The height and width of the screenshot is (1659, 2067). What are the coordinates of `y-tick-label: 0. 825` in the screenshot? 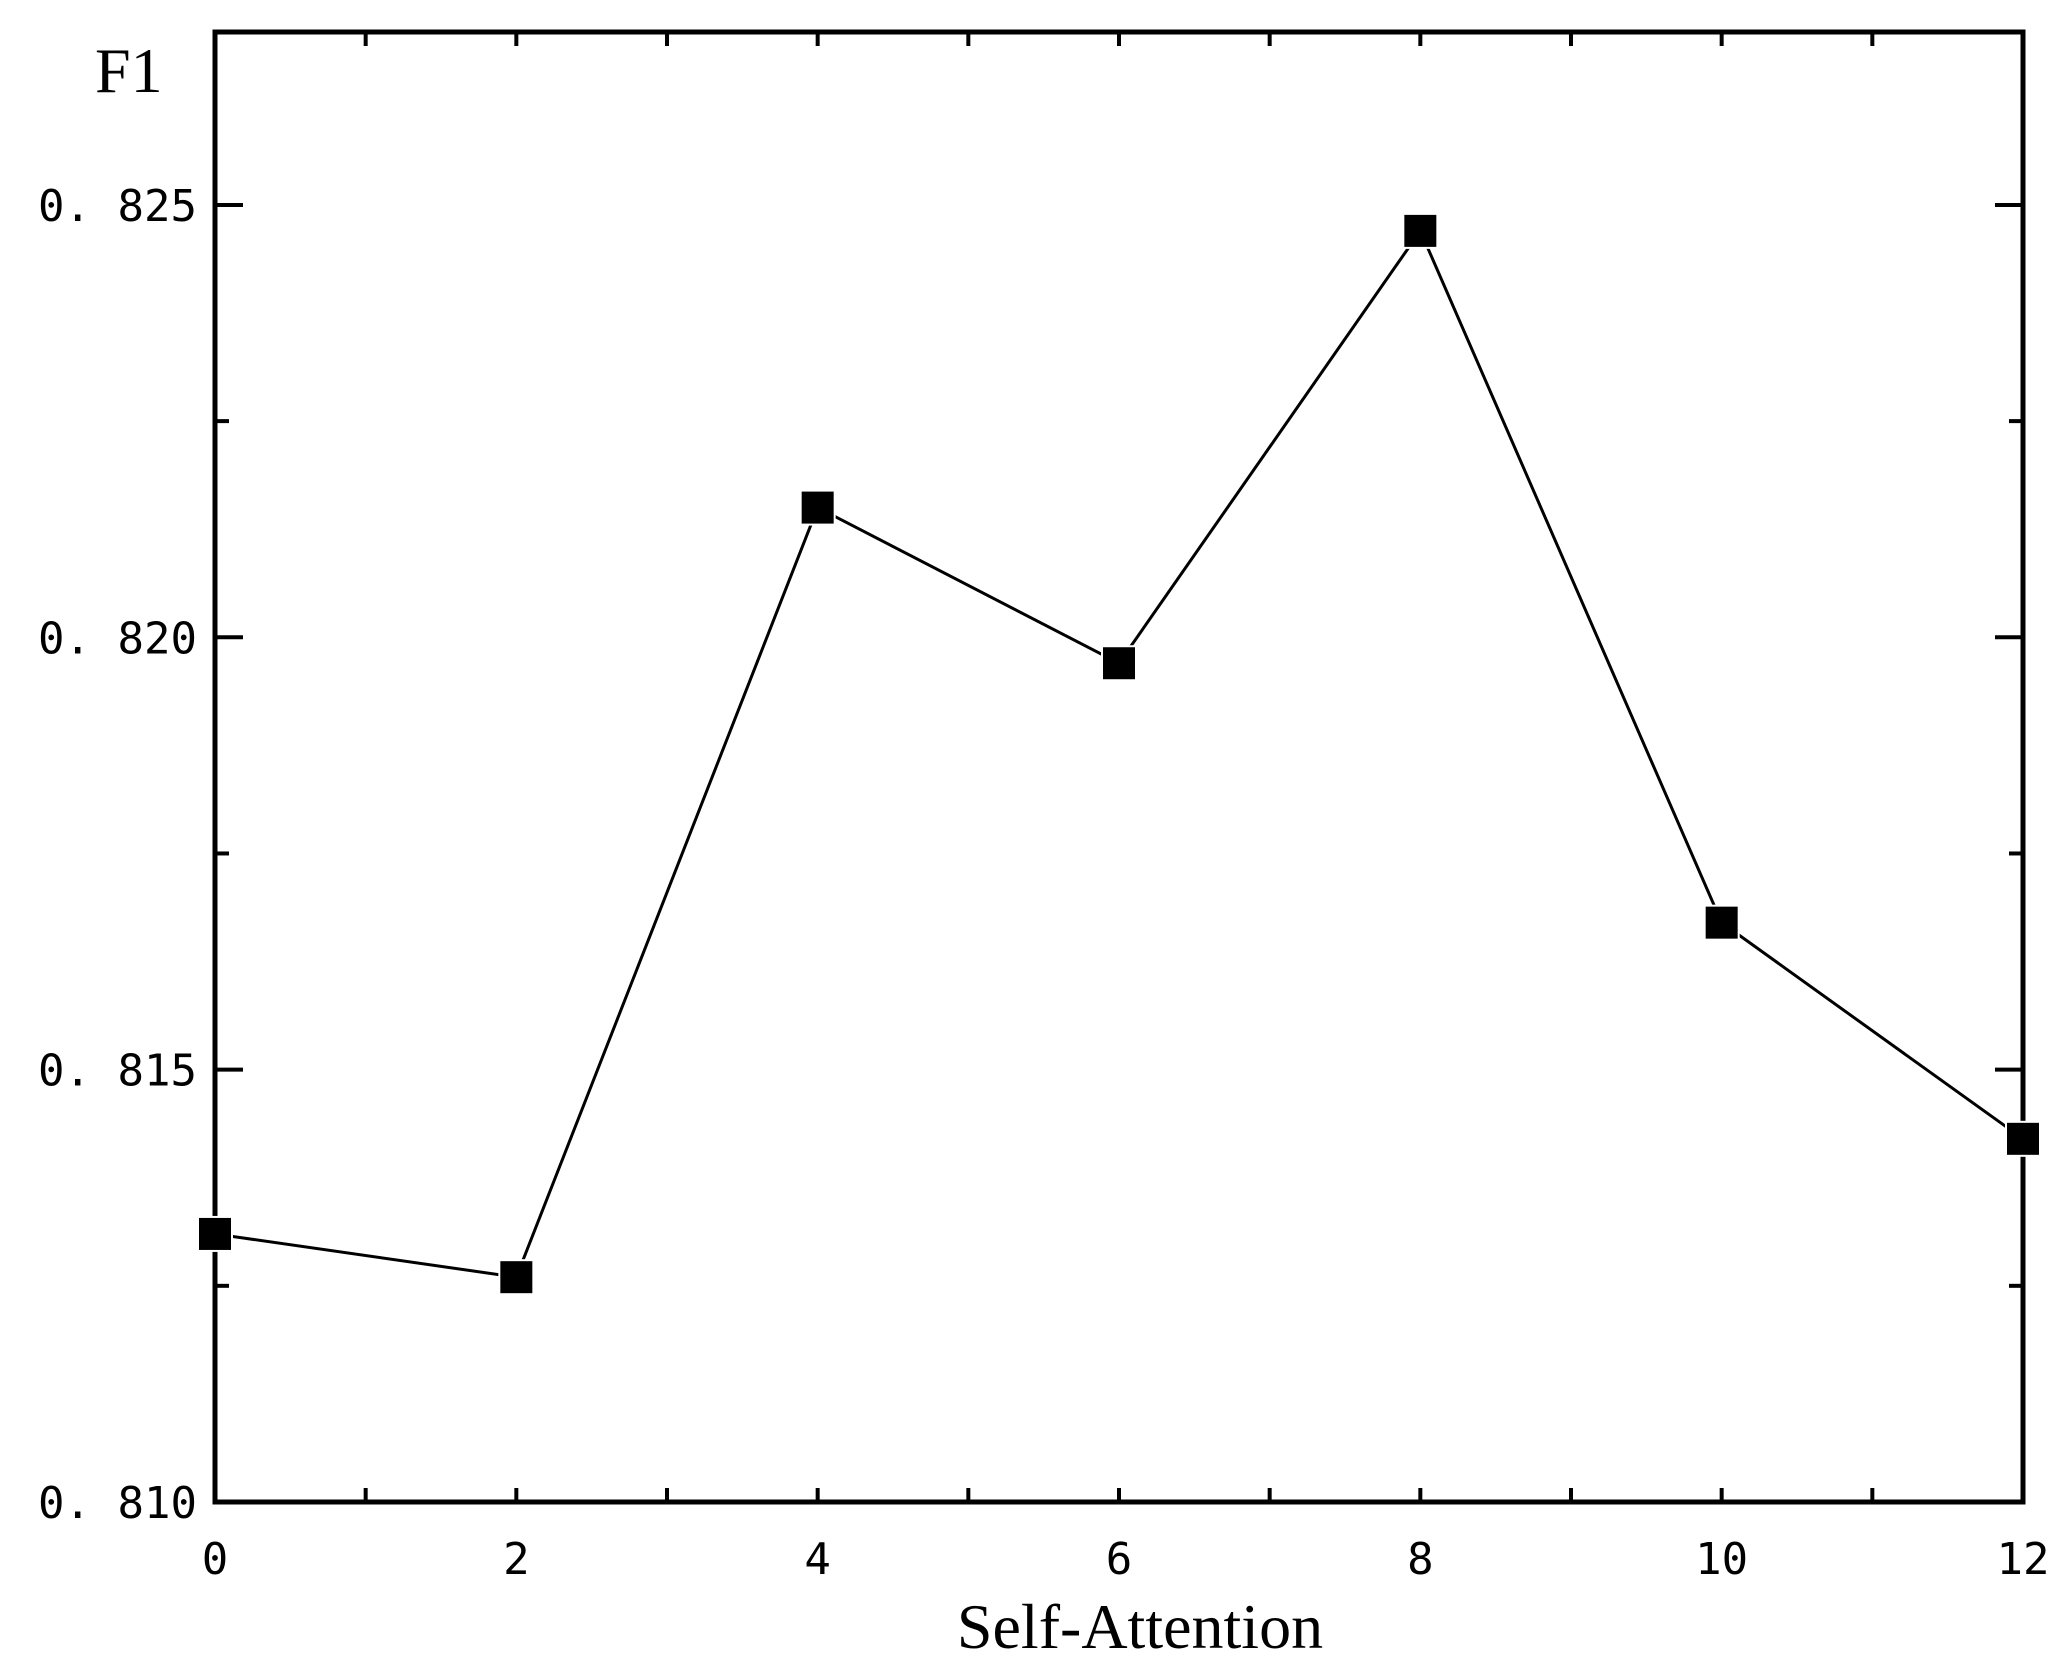 It's located at (117, 206).